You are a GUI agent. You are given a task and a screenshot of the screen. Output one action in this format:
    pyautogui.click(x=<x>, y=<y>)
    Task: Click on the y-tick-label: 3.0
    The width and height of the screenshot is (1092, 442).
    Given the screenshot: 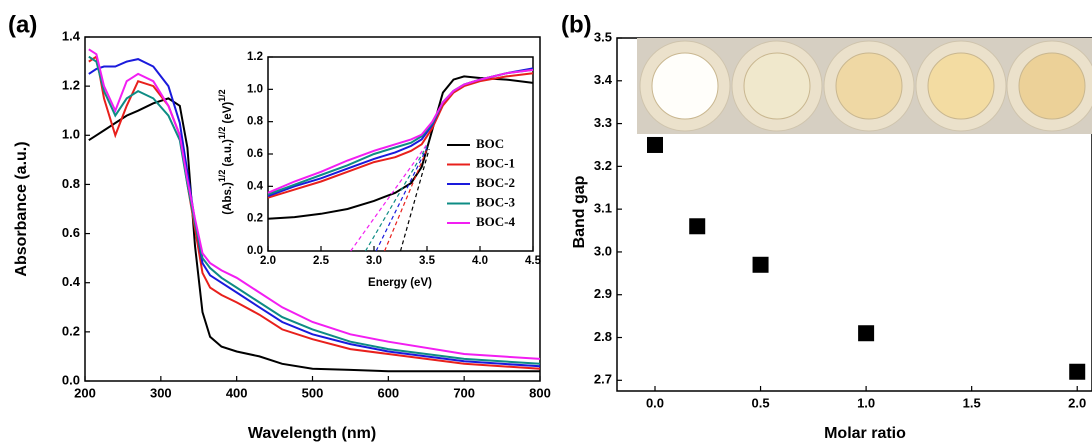 What is the action you would take?
    pyautogui.click(x=603, y=250)
    